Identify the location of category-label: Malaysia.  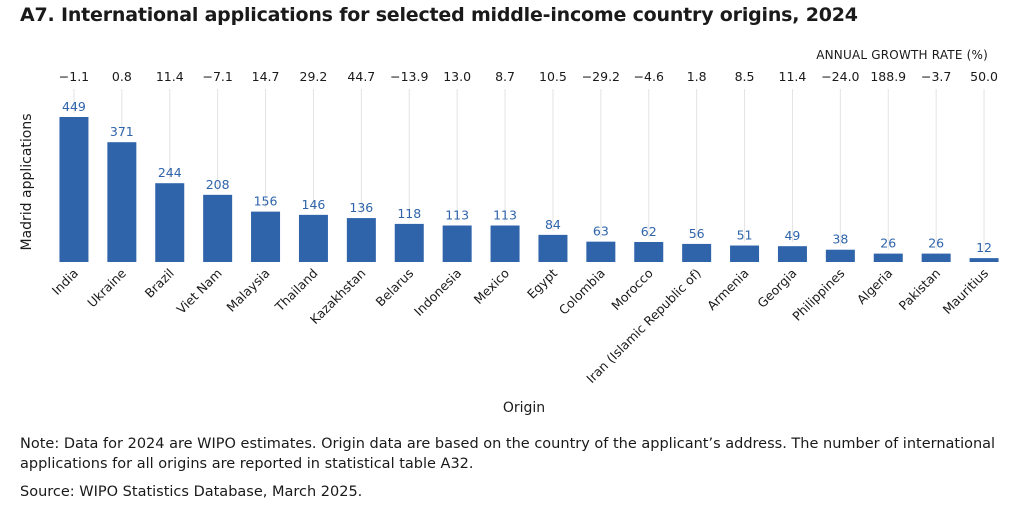
(247, 290).